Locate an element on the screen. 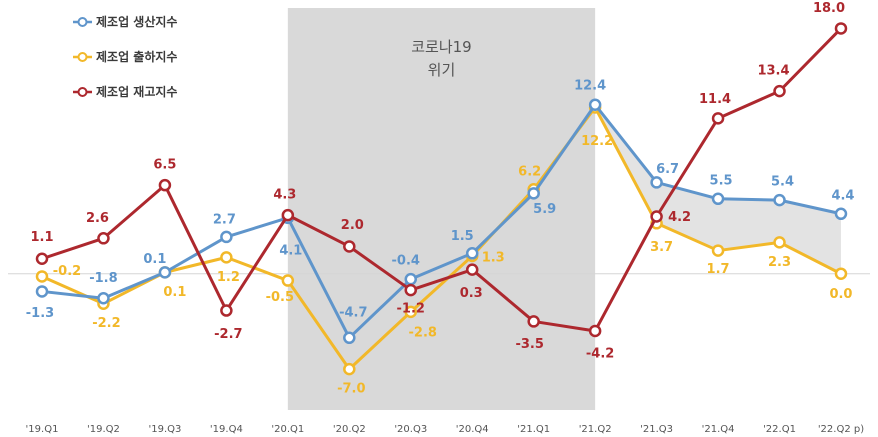  x-tick-label: '22.Q2 p) is located at coordinates (841, 429).